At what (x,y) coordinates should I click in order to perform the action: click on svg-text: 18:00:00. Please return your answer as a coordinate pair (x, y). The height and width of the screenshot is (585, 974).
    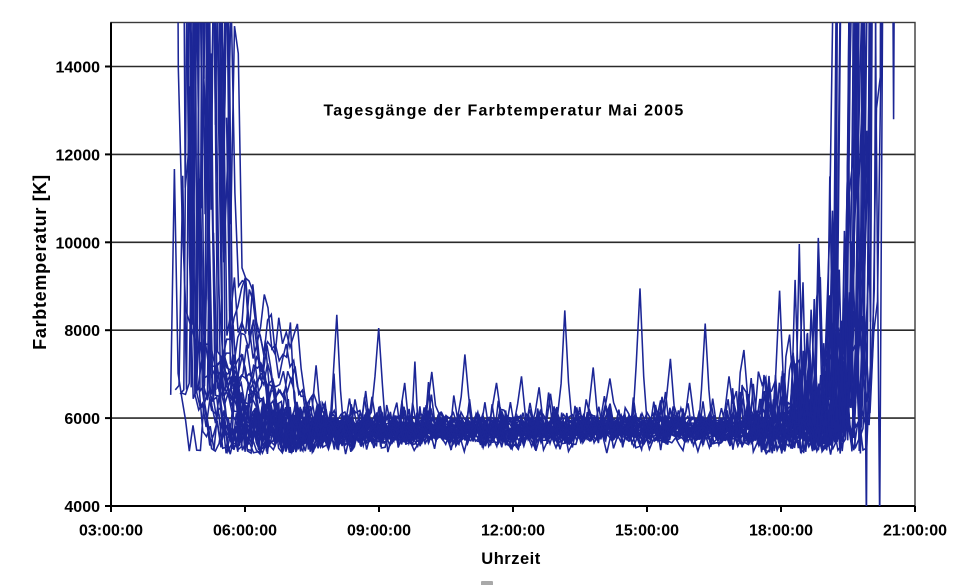
    Looking at the image, I should click on (781, 531).